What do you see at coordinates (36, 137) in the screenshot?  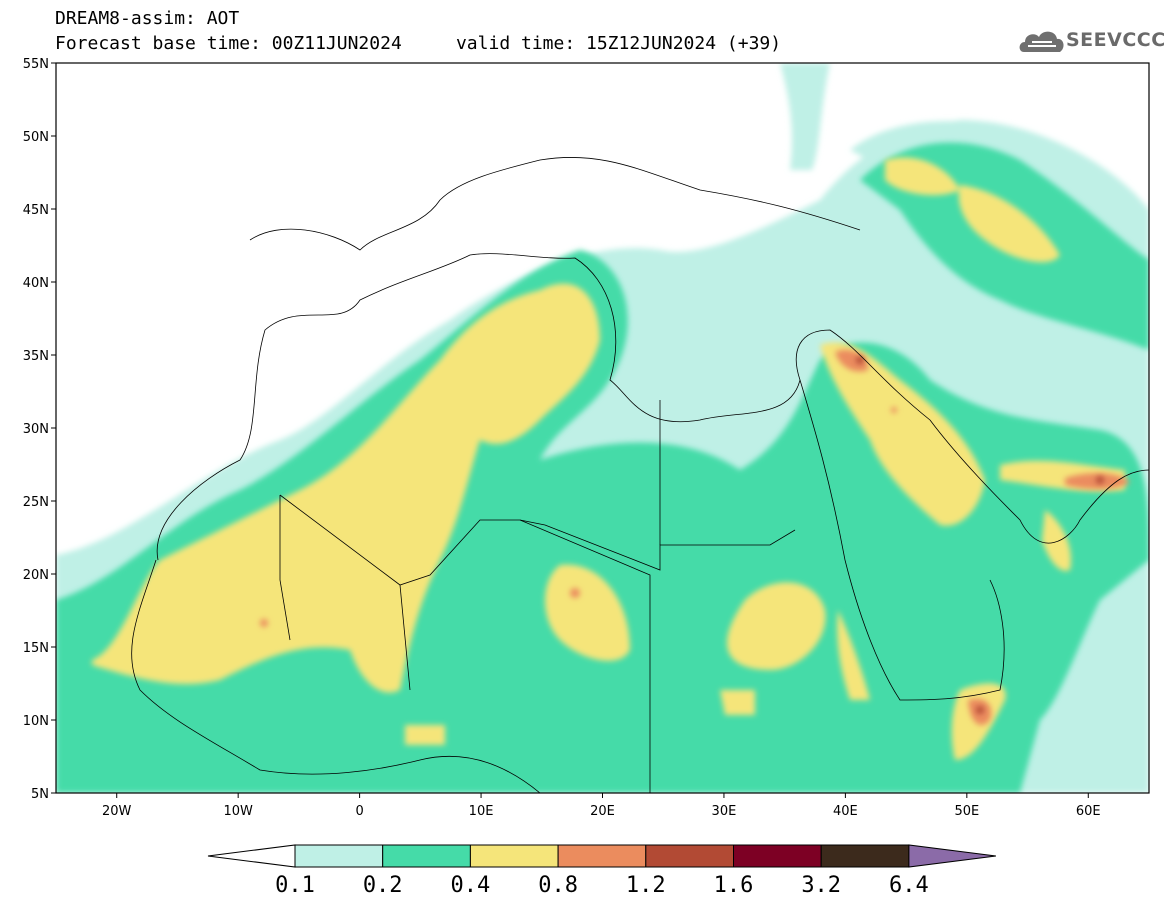 I see `lat-tick-label: 50N` at bounding box center [36, 137].